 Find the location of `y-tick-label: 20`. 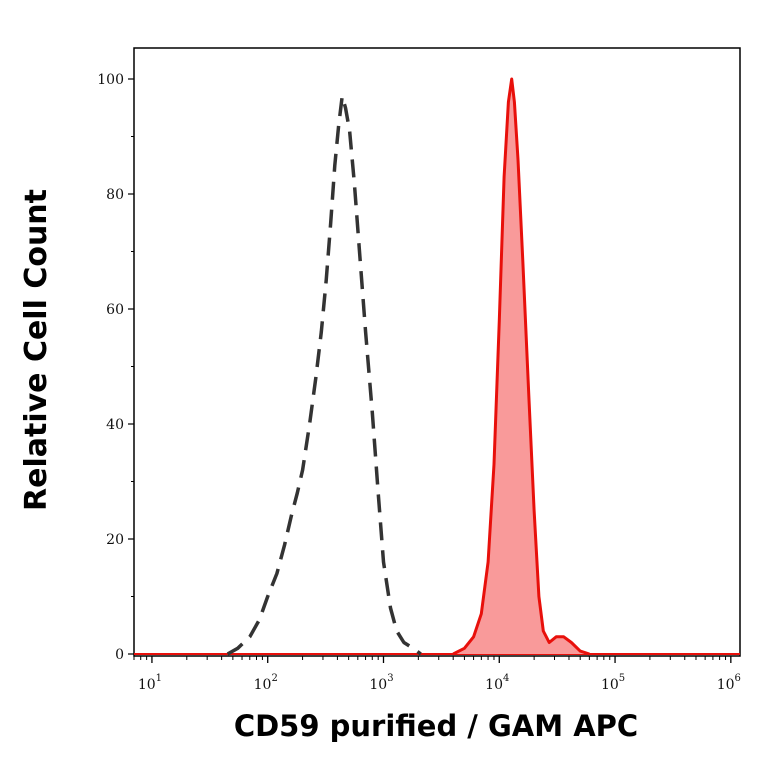

y-tick-label: 20 is located at coordinates (115, 540).